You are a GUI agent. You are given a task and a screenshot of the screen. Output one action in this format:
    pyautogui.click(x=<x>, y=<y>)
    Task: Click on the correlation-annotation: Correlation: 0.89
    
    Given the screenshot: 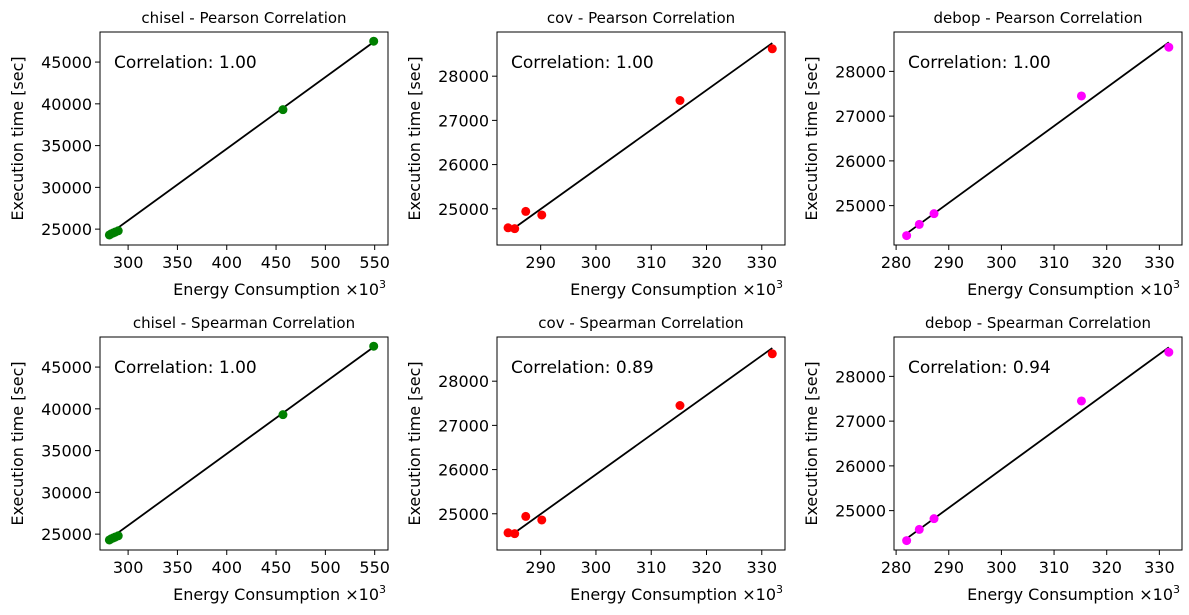 What is the action you would take?
    pyautogui.click(x=582, y=368)
    